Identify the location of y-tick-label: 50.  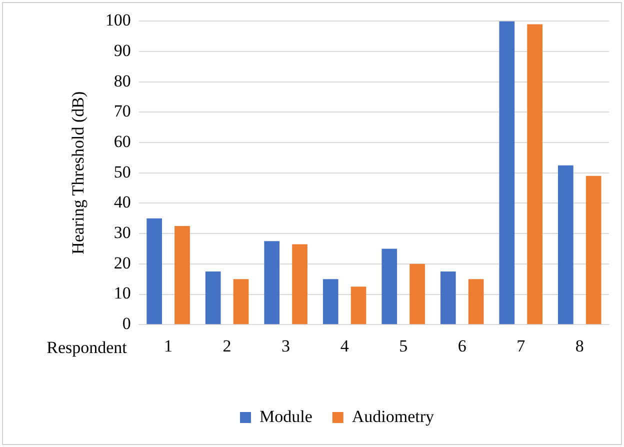
(122, 172).